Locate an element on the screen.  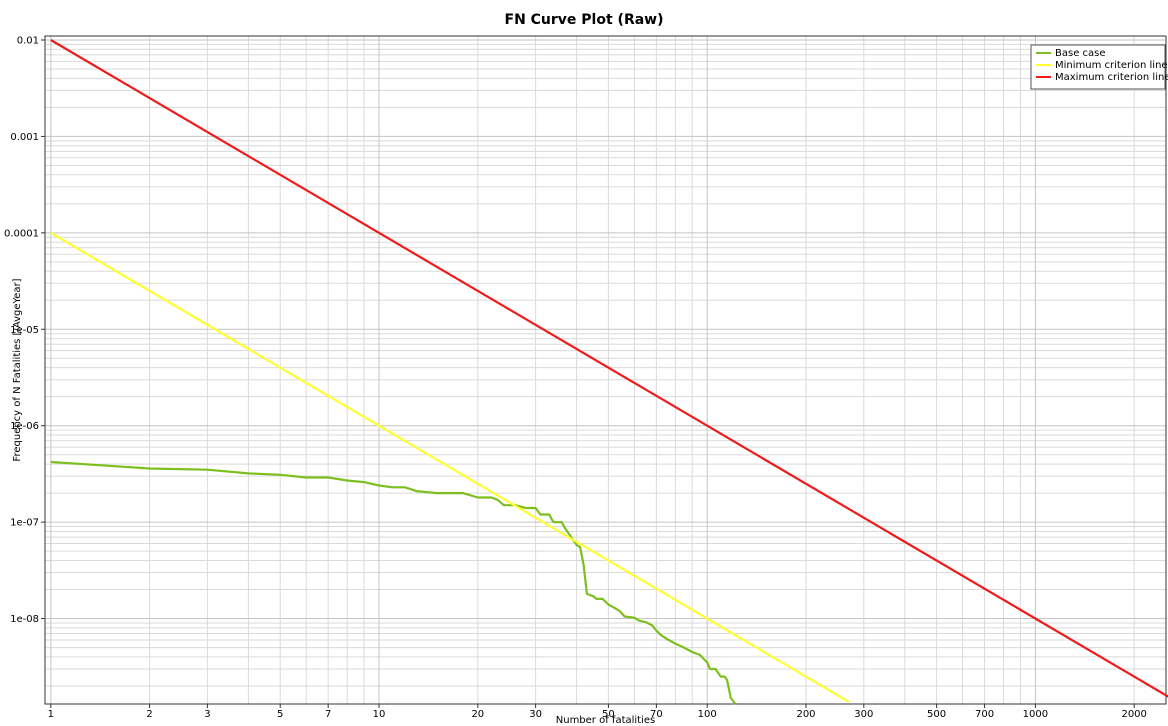
chart-title: FN Curve Plot (Raw) is located at coordinates (584, 20).